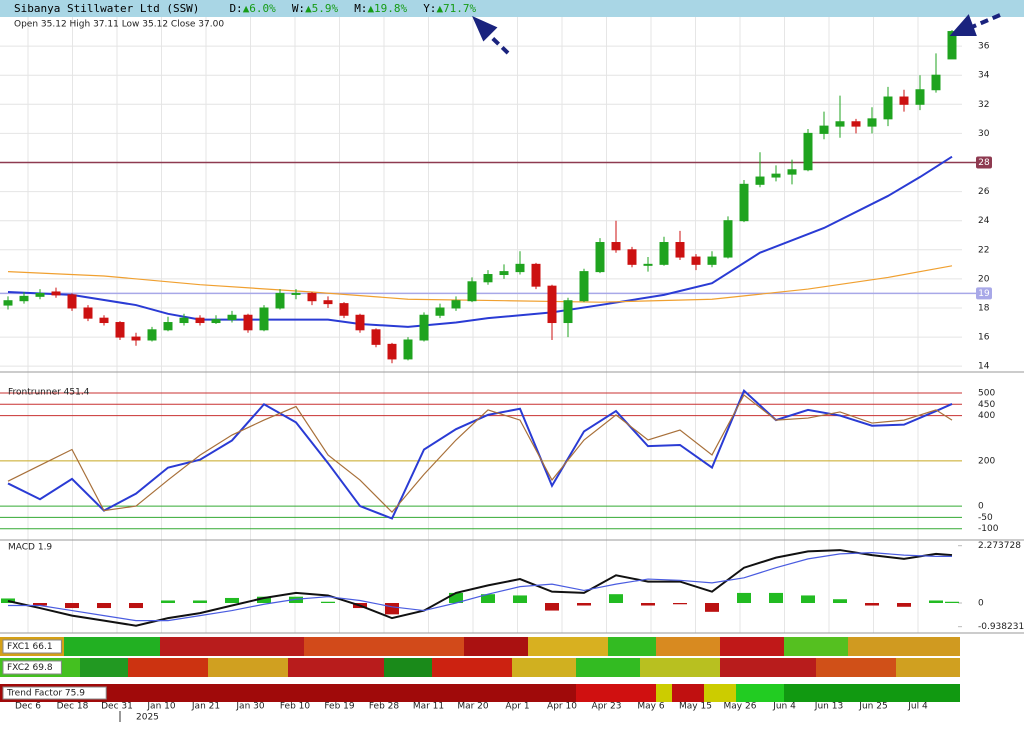 The width and height of the screenshot is (1024, 735). What do you see at coordinates (784, 707) in the screenshot?
I see `x-tick-label: Jun 4` at bounding box center [784, 707].